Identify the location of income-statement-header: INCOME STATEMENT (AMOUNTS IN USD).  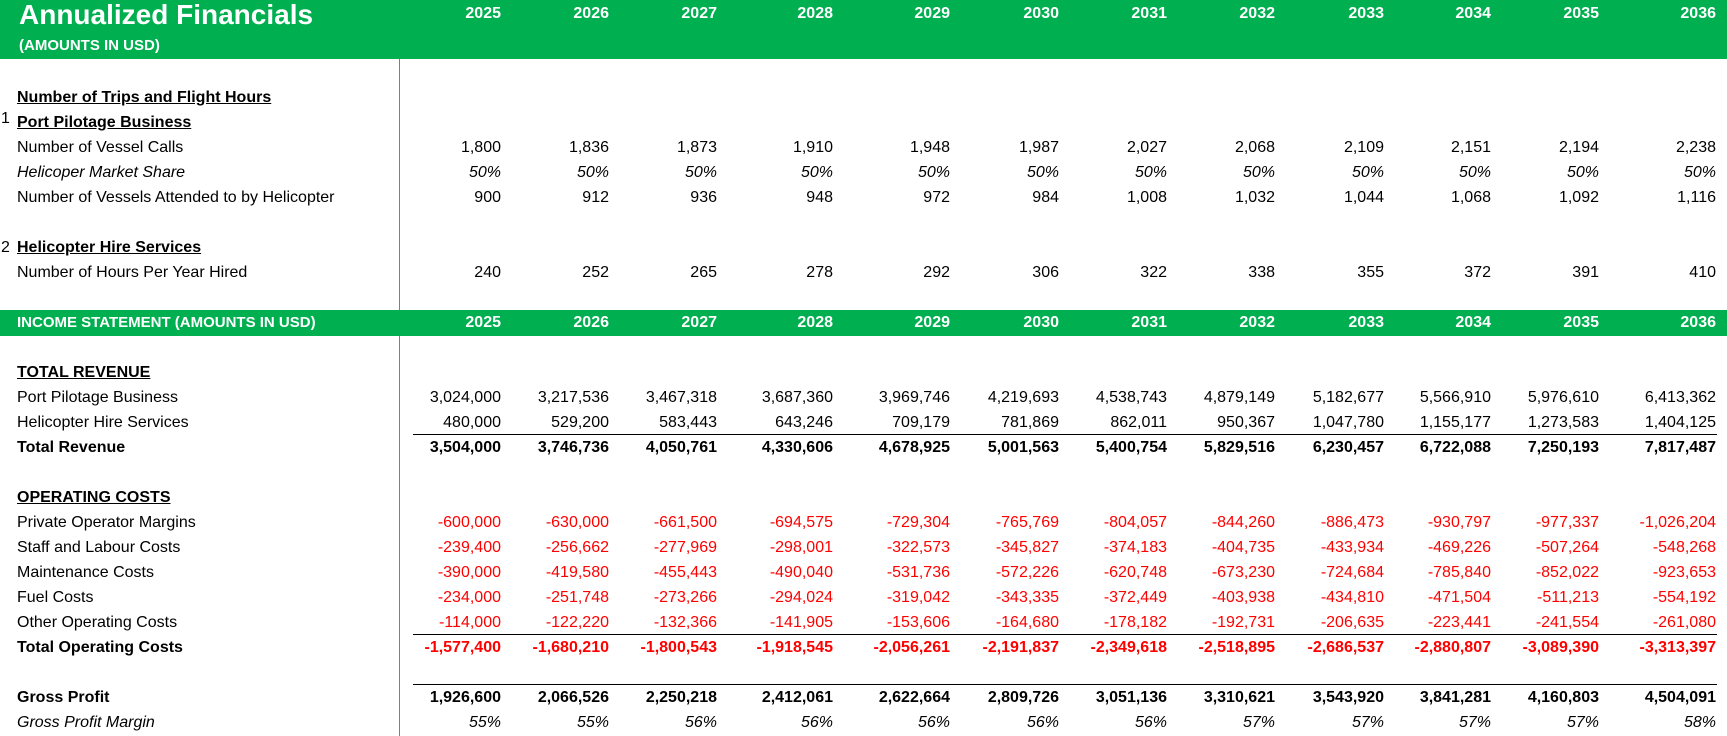
(166, 322).